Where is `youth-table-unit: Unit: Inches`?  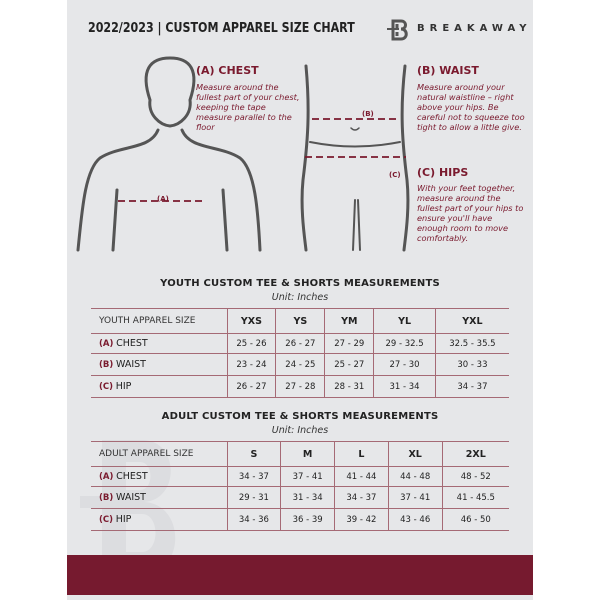
youth-table-unit: Unit: Inches is located at coordinates (300, 297).